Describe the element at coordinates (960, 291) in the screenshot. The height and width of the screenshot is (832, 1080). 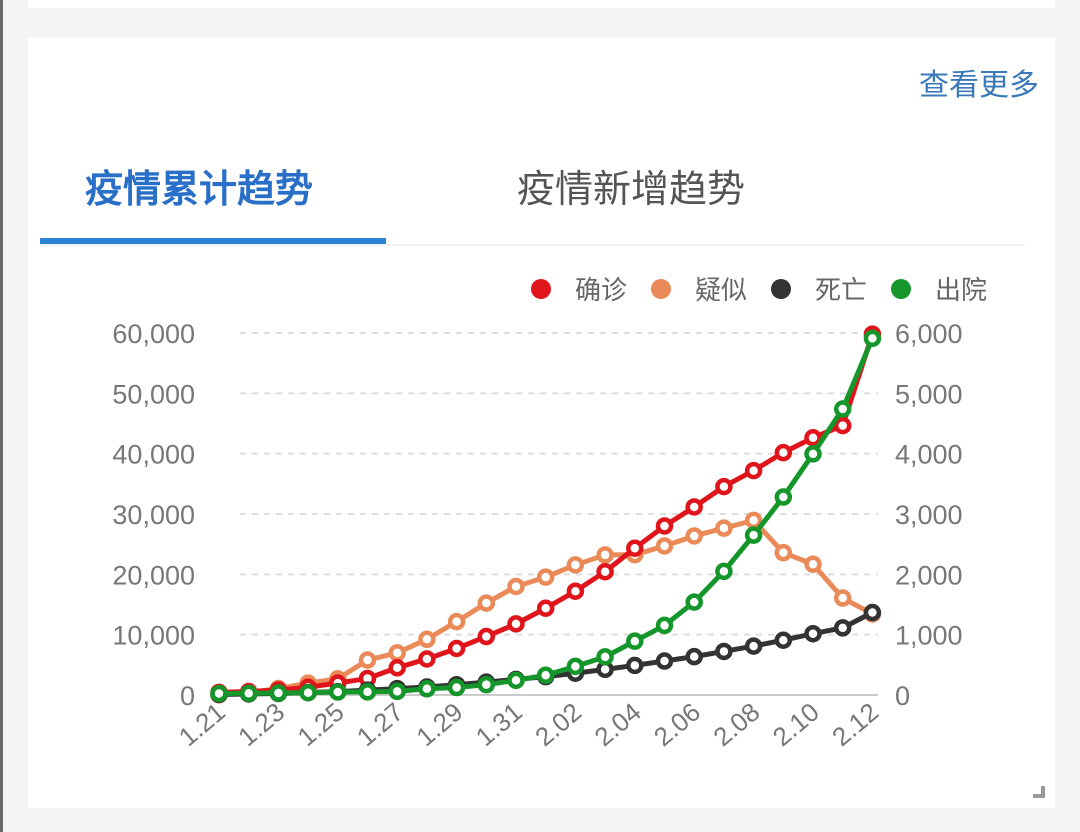
I see `legend-label: 出院` at that location.